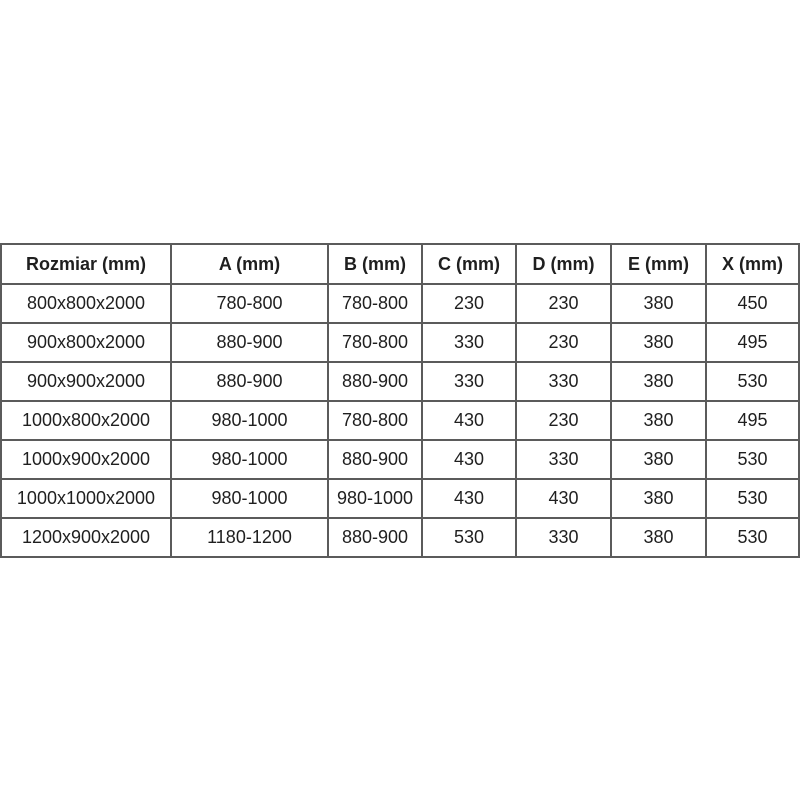 The image size is (800, 800). Describe the element at coordinates (249, 264) in the screenshot. I see `column-header: A (mm)` at that location.